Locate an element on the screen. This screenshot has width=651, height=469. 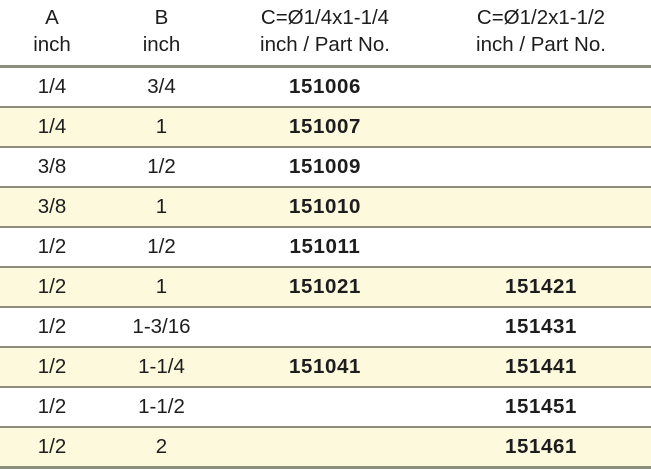
cell-c: 151011 is located at coordinates (325, 248).